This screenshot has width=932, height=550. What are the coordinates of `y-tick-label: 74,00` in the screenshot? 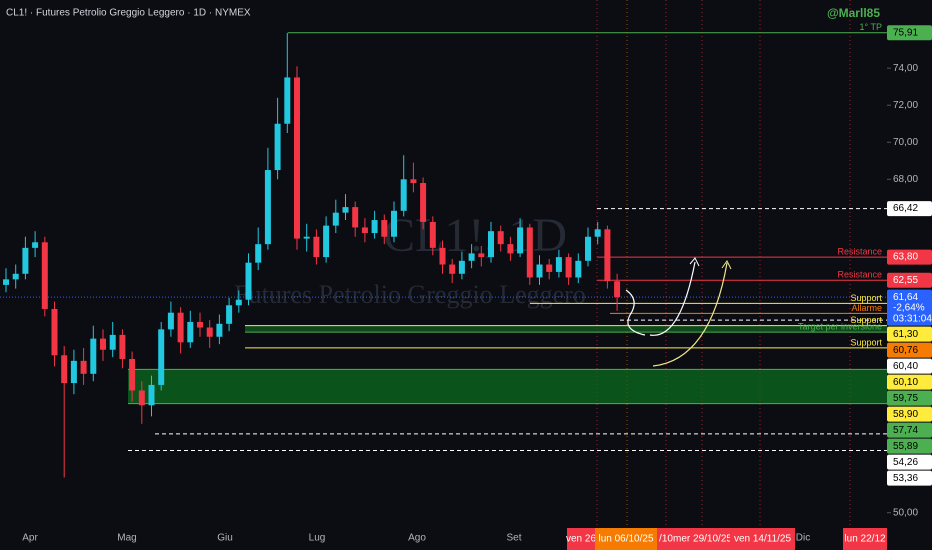 It's located at (905, 68).